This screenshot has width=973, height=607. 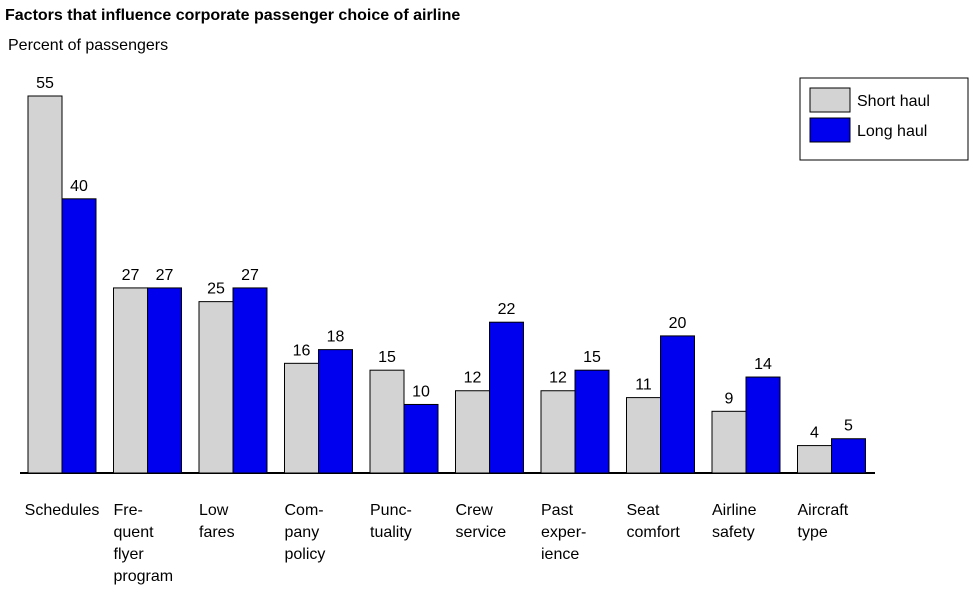 I want to click on x-tick-label-line: fares, so click(x=217, y=532).